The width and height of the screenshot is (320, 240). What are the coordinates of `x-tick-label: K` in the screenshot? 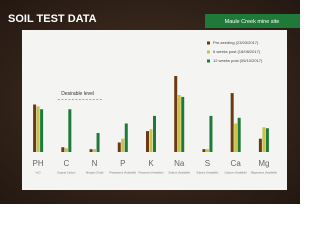 It's located at (151, 163).